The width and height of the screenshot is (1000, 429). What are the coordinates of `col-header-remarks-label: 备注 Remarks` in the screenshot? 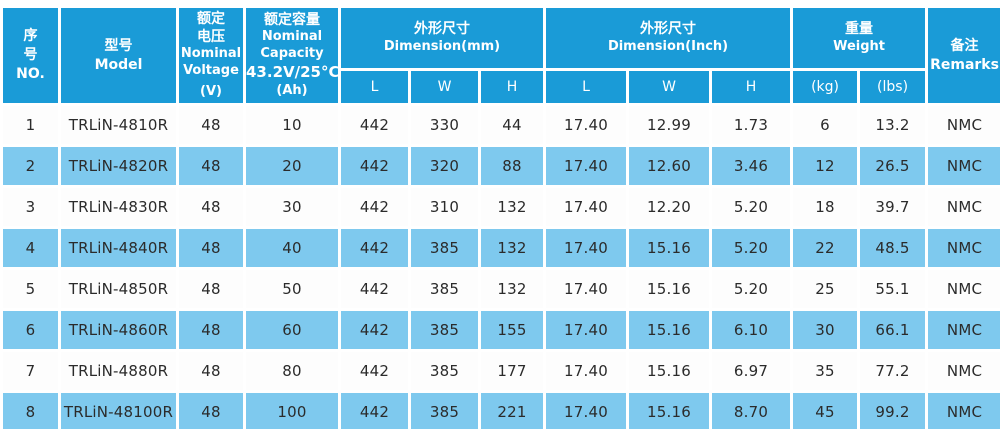 It's located at (964, 55).